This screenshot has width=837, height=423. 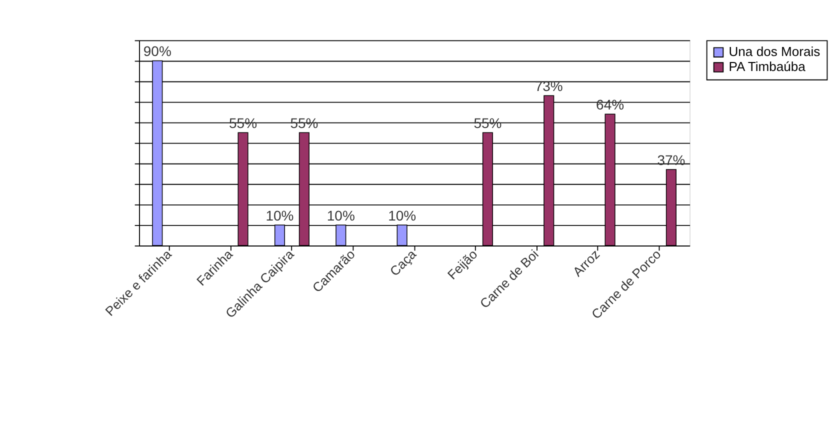 What do you see at coordinates (548, 86) in the screenshot?
I see `data-label: 73%` at bounding box center [548, 86].